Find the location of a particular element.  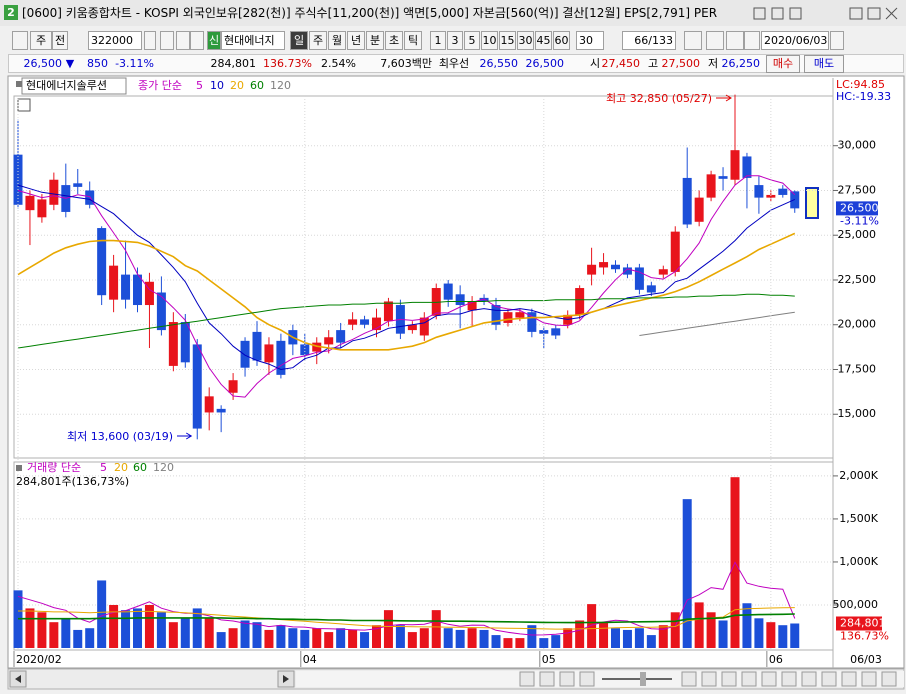

toolbar-item: 월 is located at coordinates (337, 40).